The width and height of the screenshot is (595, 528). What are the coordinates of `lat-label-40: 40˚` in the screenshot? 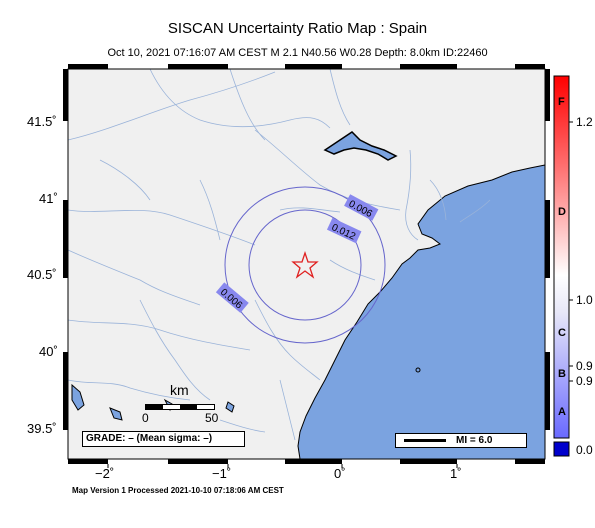 It's located at (48, 351).